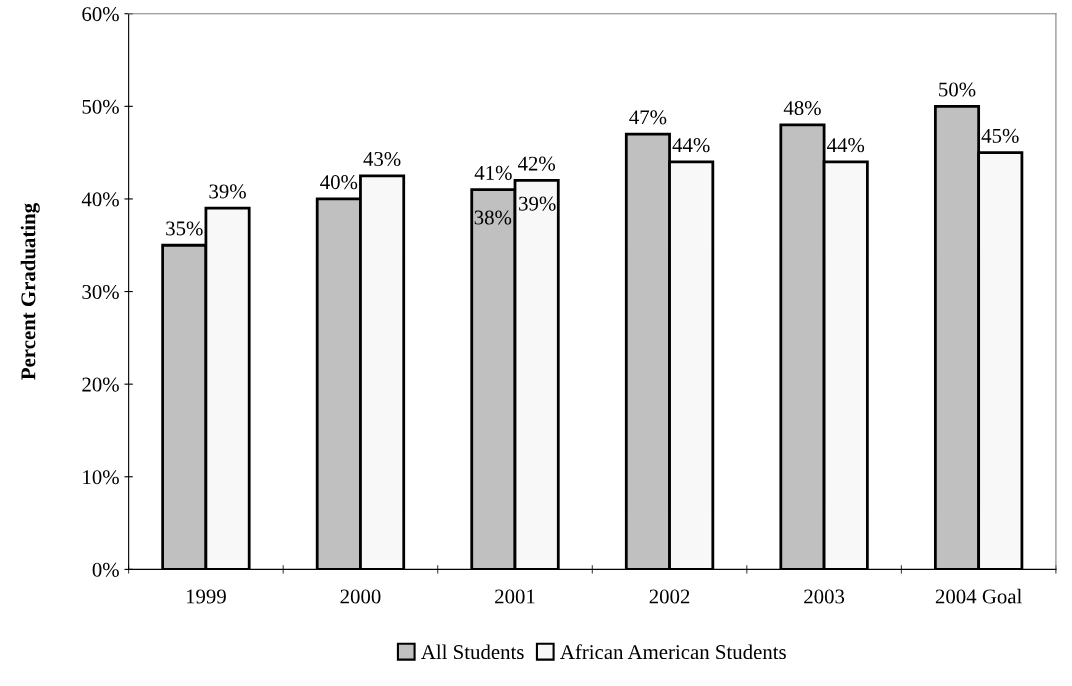 This screenshot has height=686, width=1072. What do you see at coordinates (824, 596) in the screenshot?
I see `x-tick-label: 2003` at bounding box center [824, 596].